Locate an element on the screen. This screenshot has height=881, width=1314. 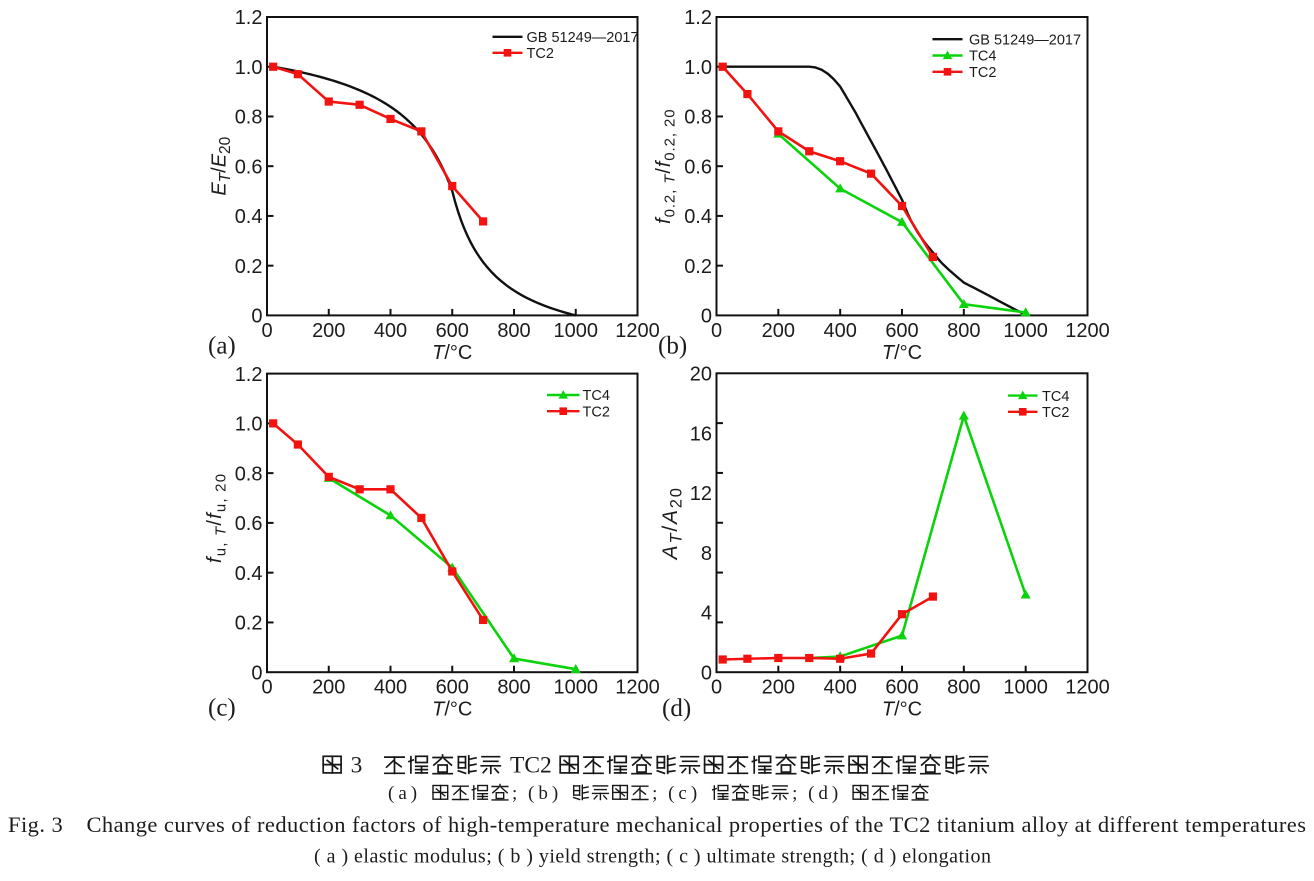
svg-text: ET/E20 is located at coordinates (222, 165).